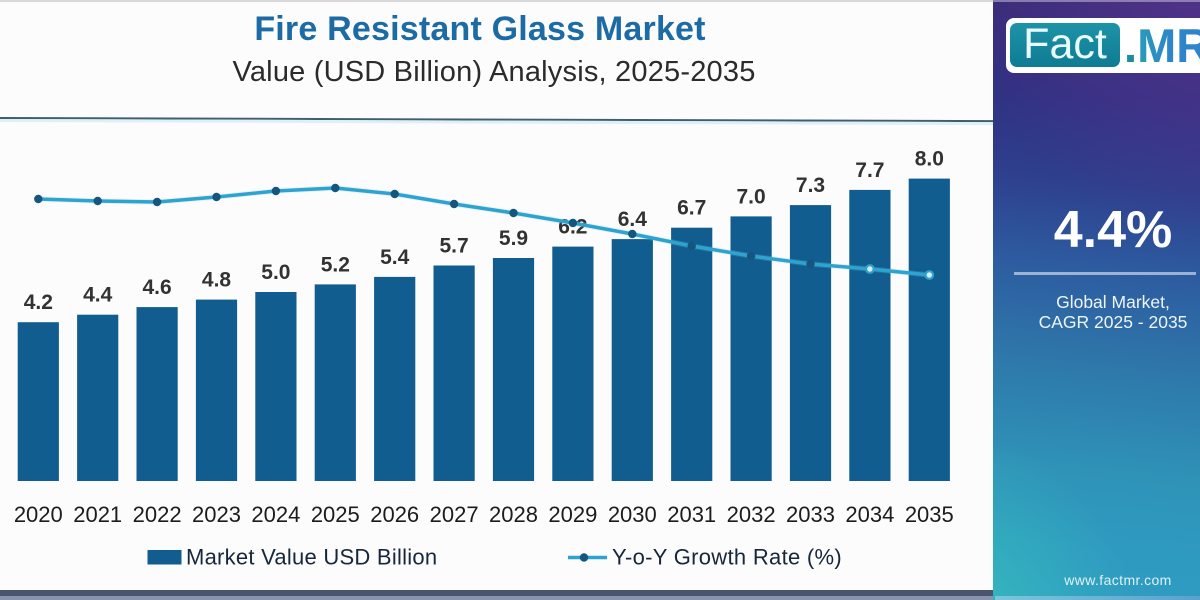 This screenshot has width=1200, height=600. What do you see at coordinates (513, 514) in the screenshot?
I see `svg-text: 2028` at bounding box center [513, 514].